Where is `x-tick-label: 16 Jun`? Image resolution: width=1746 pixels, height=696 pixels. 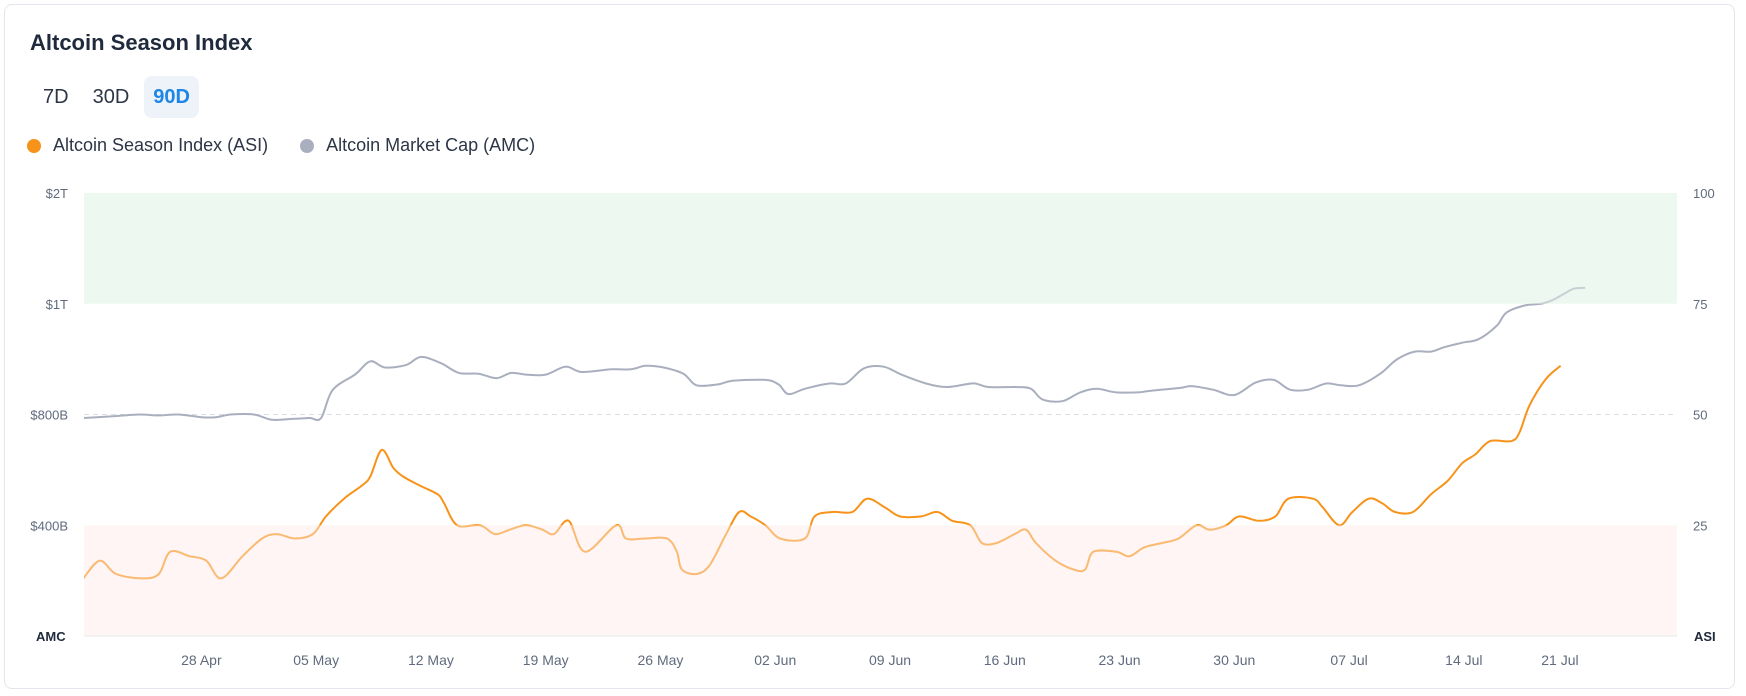 x-tick-label: 16 Jun is located at coordinates (1005, 660).